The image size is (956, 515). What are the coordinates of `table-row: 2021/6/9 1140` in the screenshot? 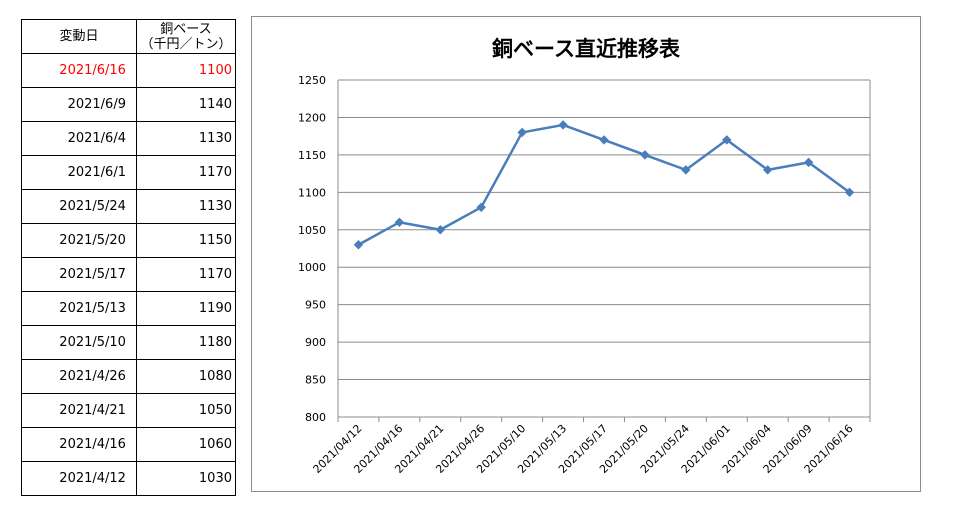 It's located at (129, 104).